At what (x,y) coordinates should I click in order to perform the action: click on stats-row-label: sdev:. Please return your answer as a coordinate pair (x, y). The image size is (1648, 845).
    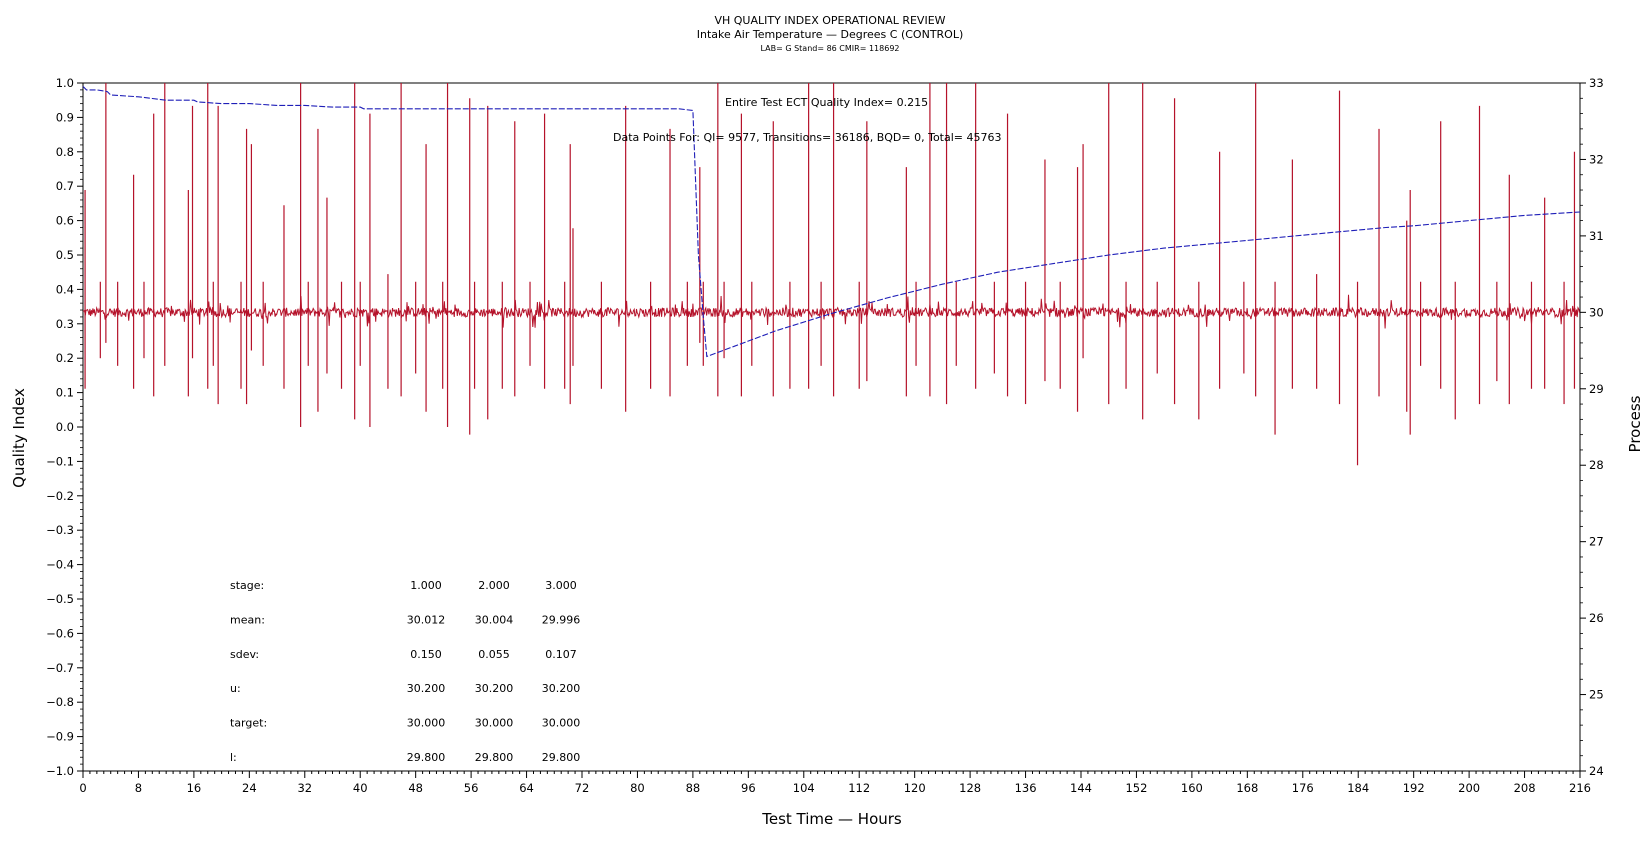
    Looking at the image, I should click on (244, 654).